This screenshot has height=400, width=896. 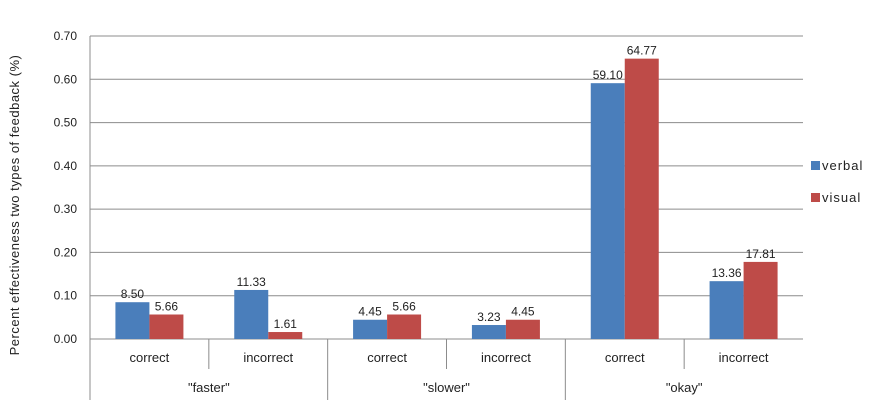 I want to click on y-tick-label: 0.50, so click(x=66, y=123).